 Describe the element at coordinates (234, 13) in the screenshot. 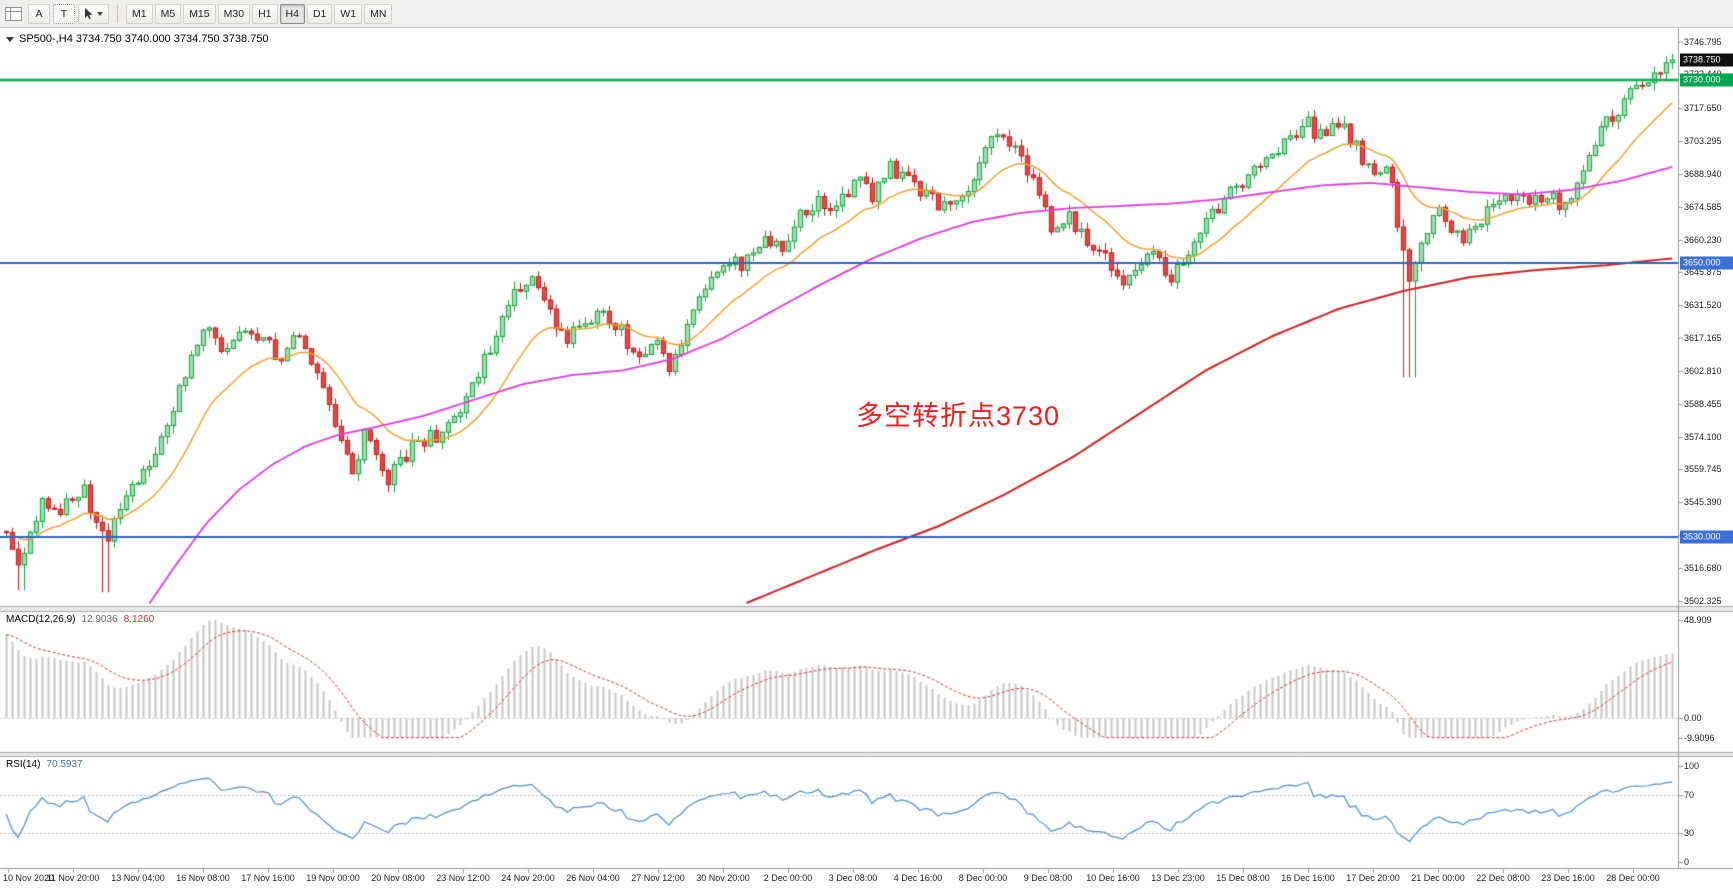

I see `timeframe-button-m30: M30` at that location.